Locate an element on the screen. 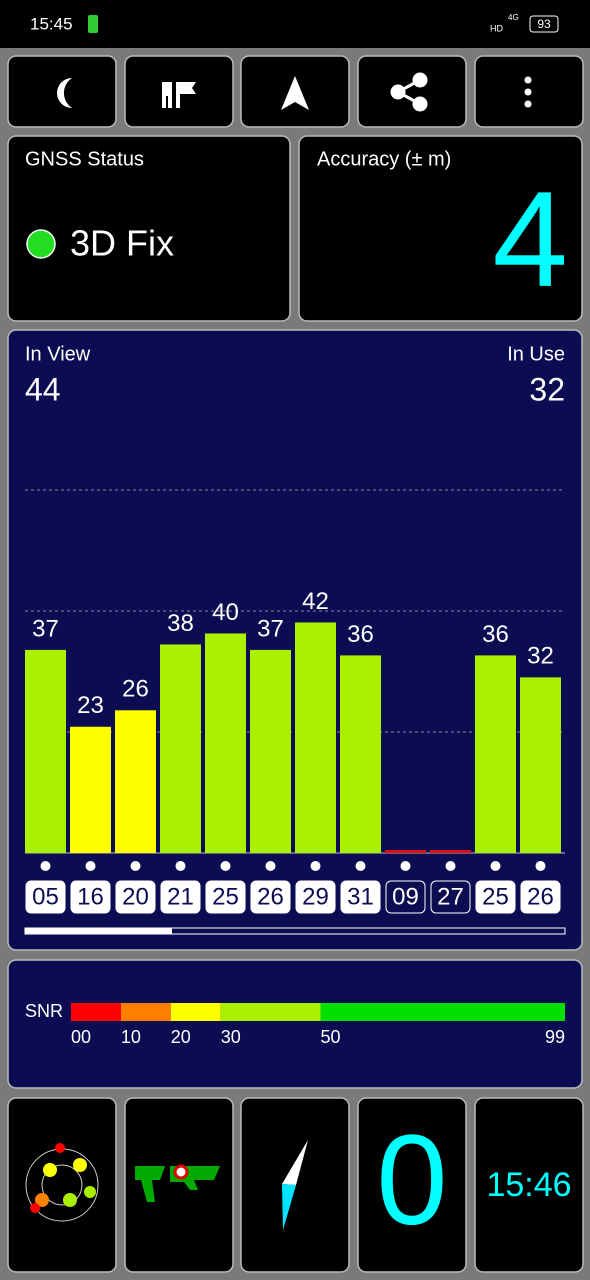 The image size is (590, 1280). snr-tick-label: 00 is located at coordinates (81, 1037).